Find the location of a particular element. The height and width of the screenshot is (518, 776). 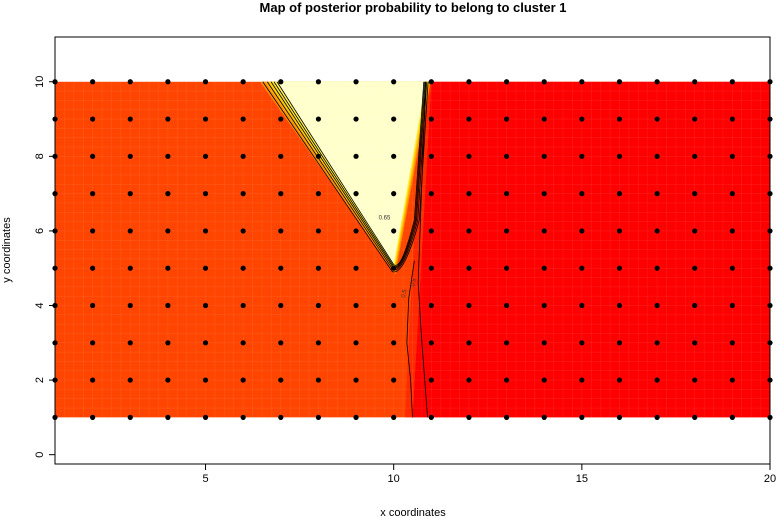

x-tick-label: 10 is located at coordinates (394, 479).